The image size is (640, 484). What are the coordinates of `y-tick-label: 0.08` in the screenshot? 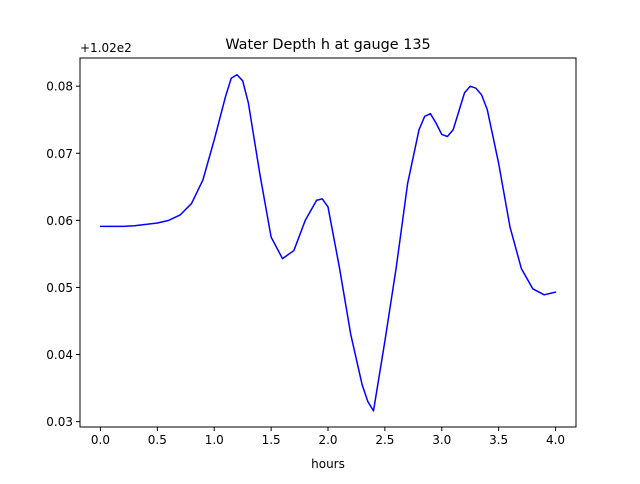 It's located at (59, 87).